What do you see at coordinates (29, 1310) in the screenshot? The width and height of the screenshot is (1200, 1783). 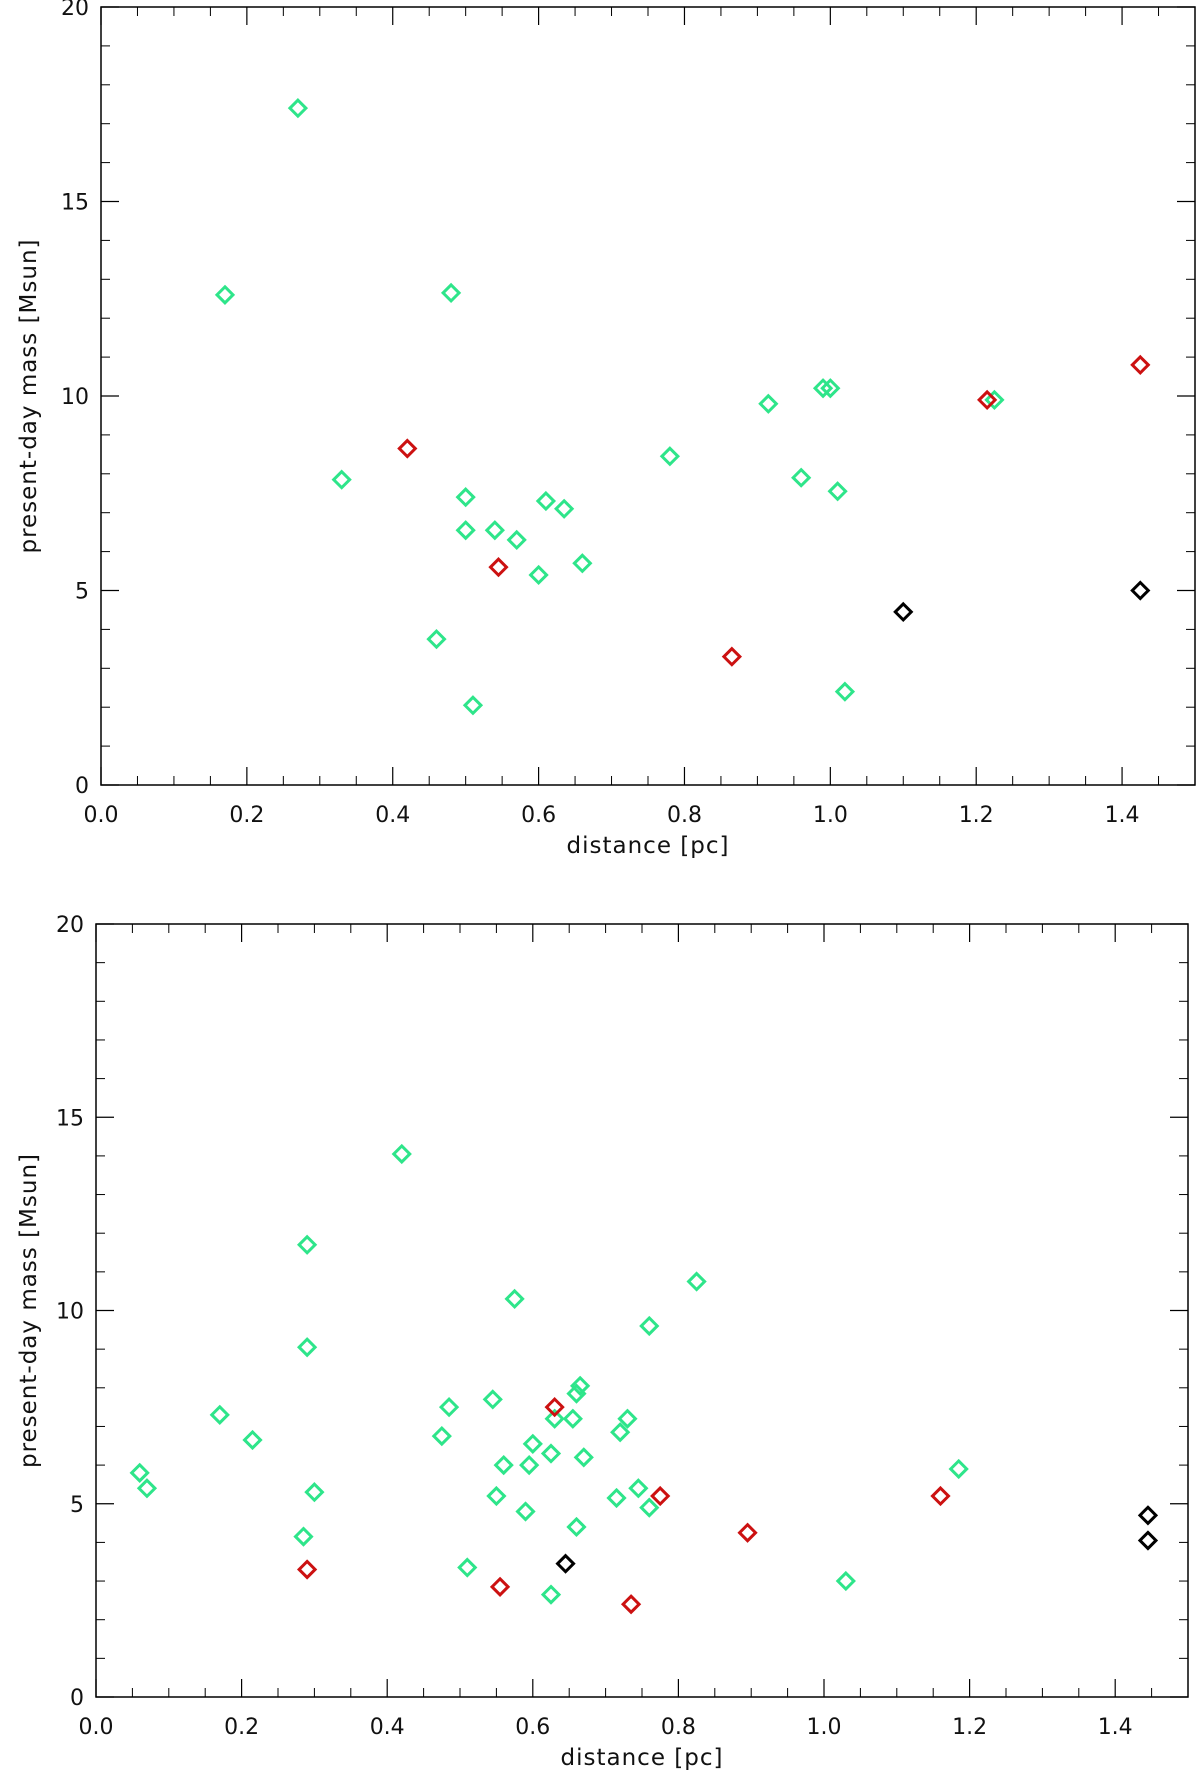 I see `y-axis-label: present-day mass [Msun]` at bounding box center [29, 1310].